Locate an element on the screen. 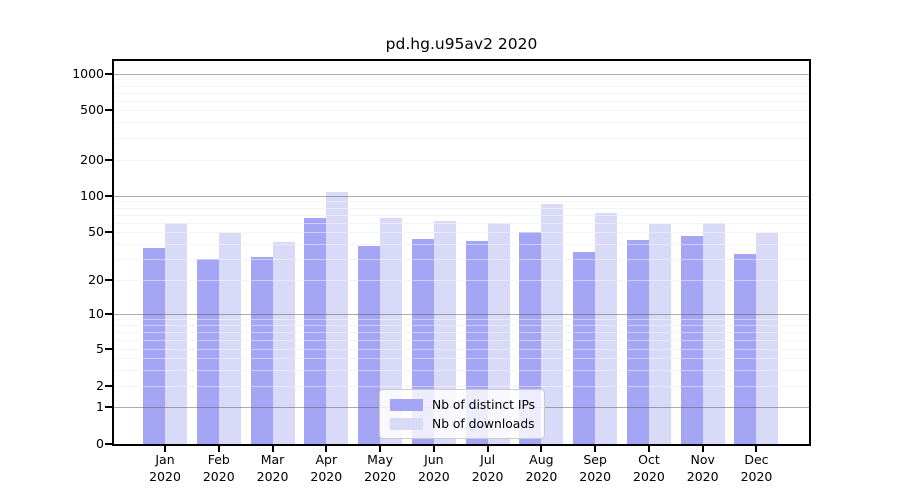  bar-distinct-ips-nov is located at coordinates (691, 340).